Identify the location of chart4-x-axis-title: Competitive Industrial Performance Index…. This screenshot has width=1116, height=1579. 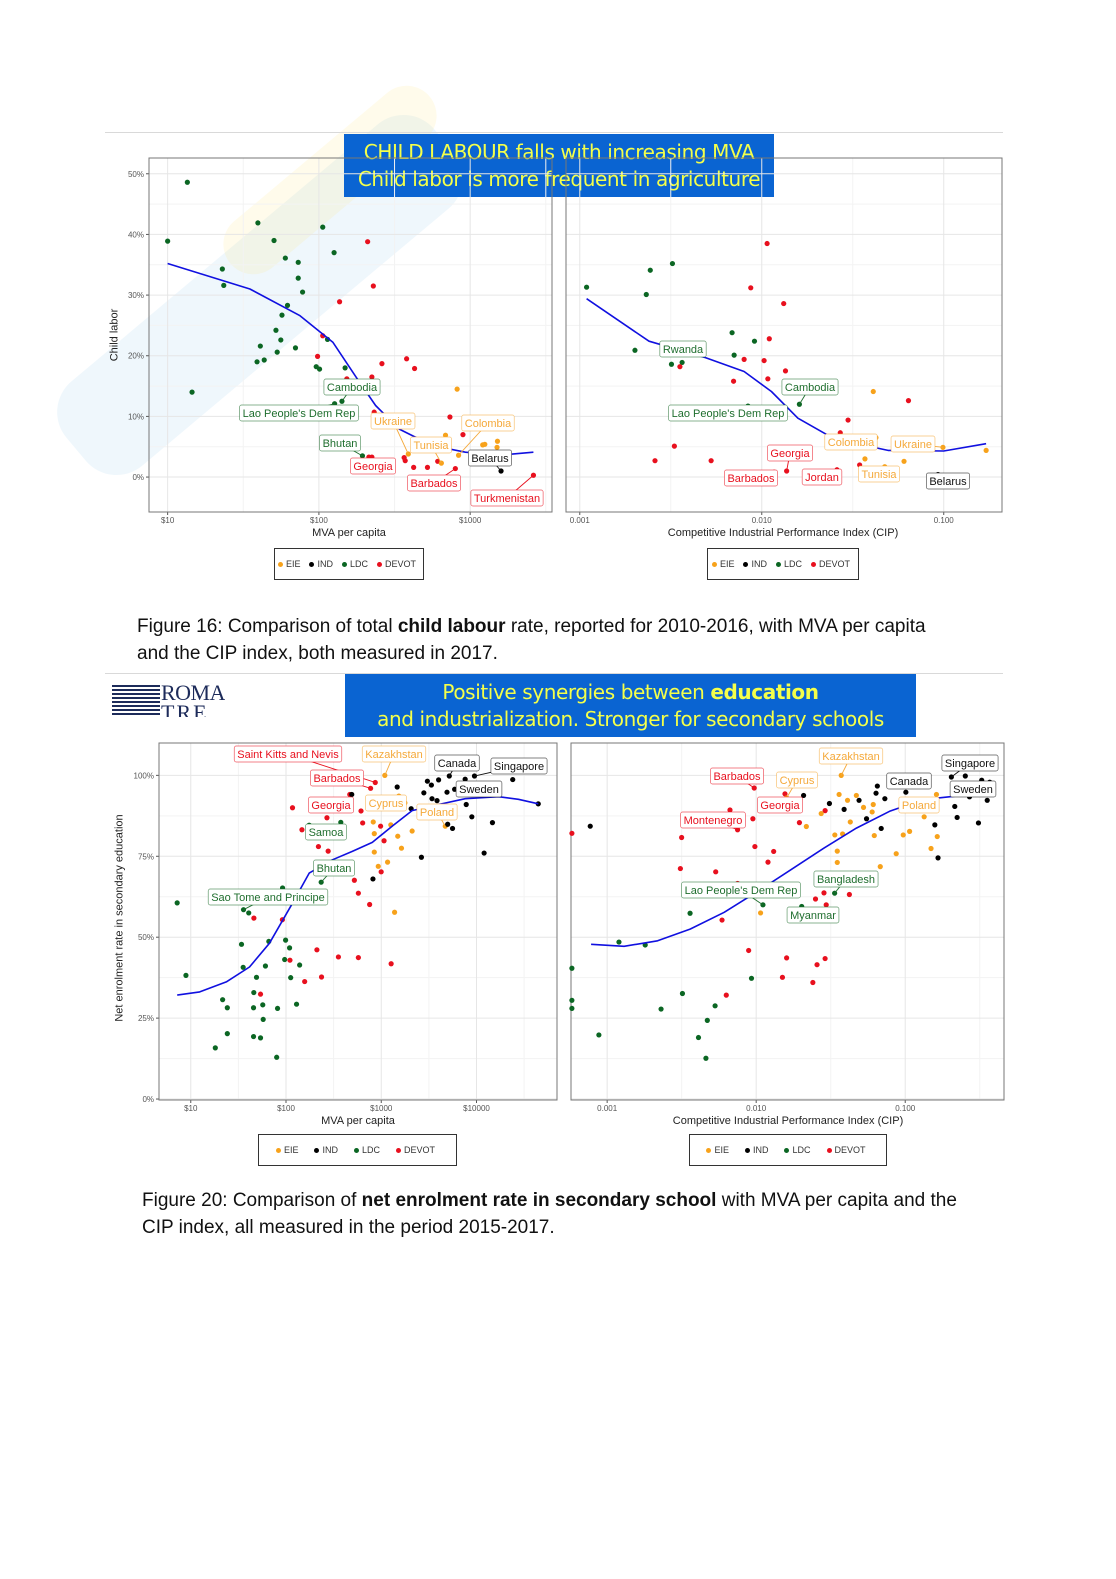
(788, 1121).